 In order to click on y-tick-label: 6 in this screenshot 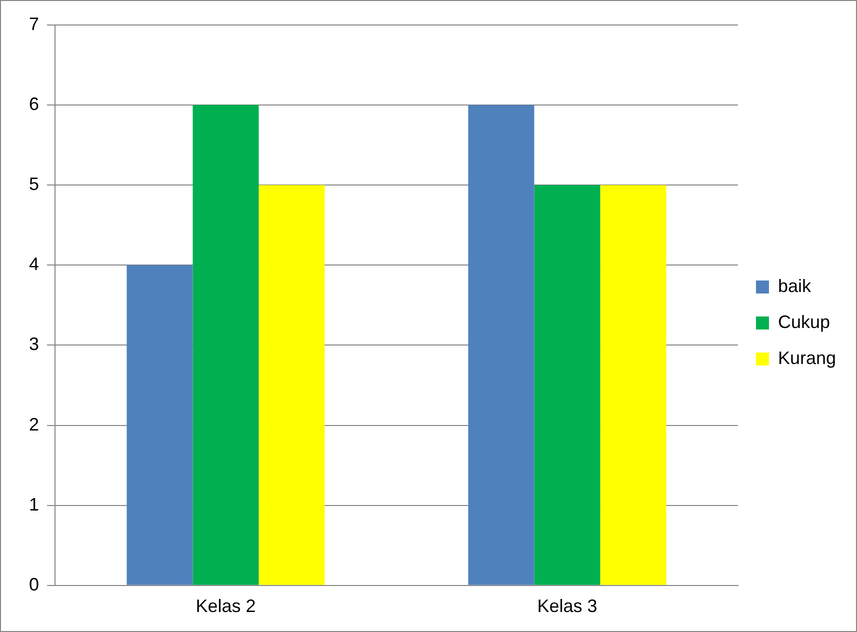, I will do `click(34, 104)`.